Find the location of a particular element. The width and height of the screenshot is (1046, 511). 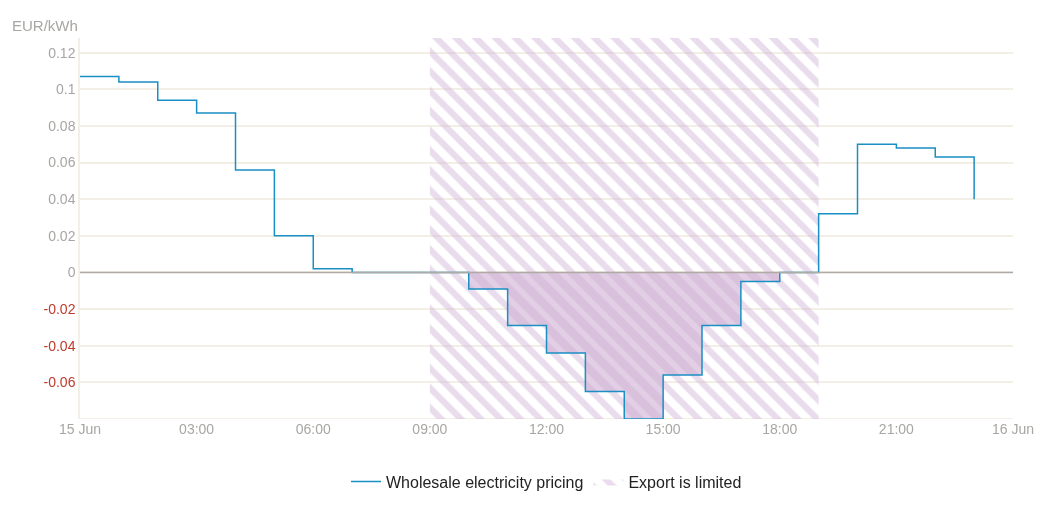

y-tick-label: 0.1 is located at coordinates (65, 89).